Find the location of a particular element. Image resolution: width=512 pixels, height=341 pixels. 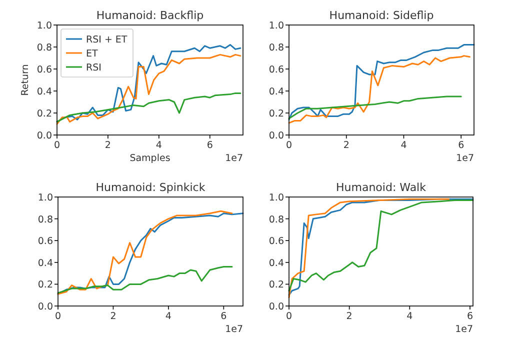

legend-label: RSI is located at coordinates (94, 68).